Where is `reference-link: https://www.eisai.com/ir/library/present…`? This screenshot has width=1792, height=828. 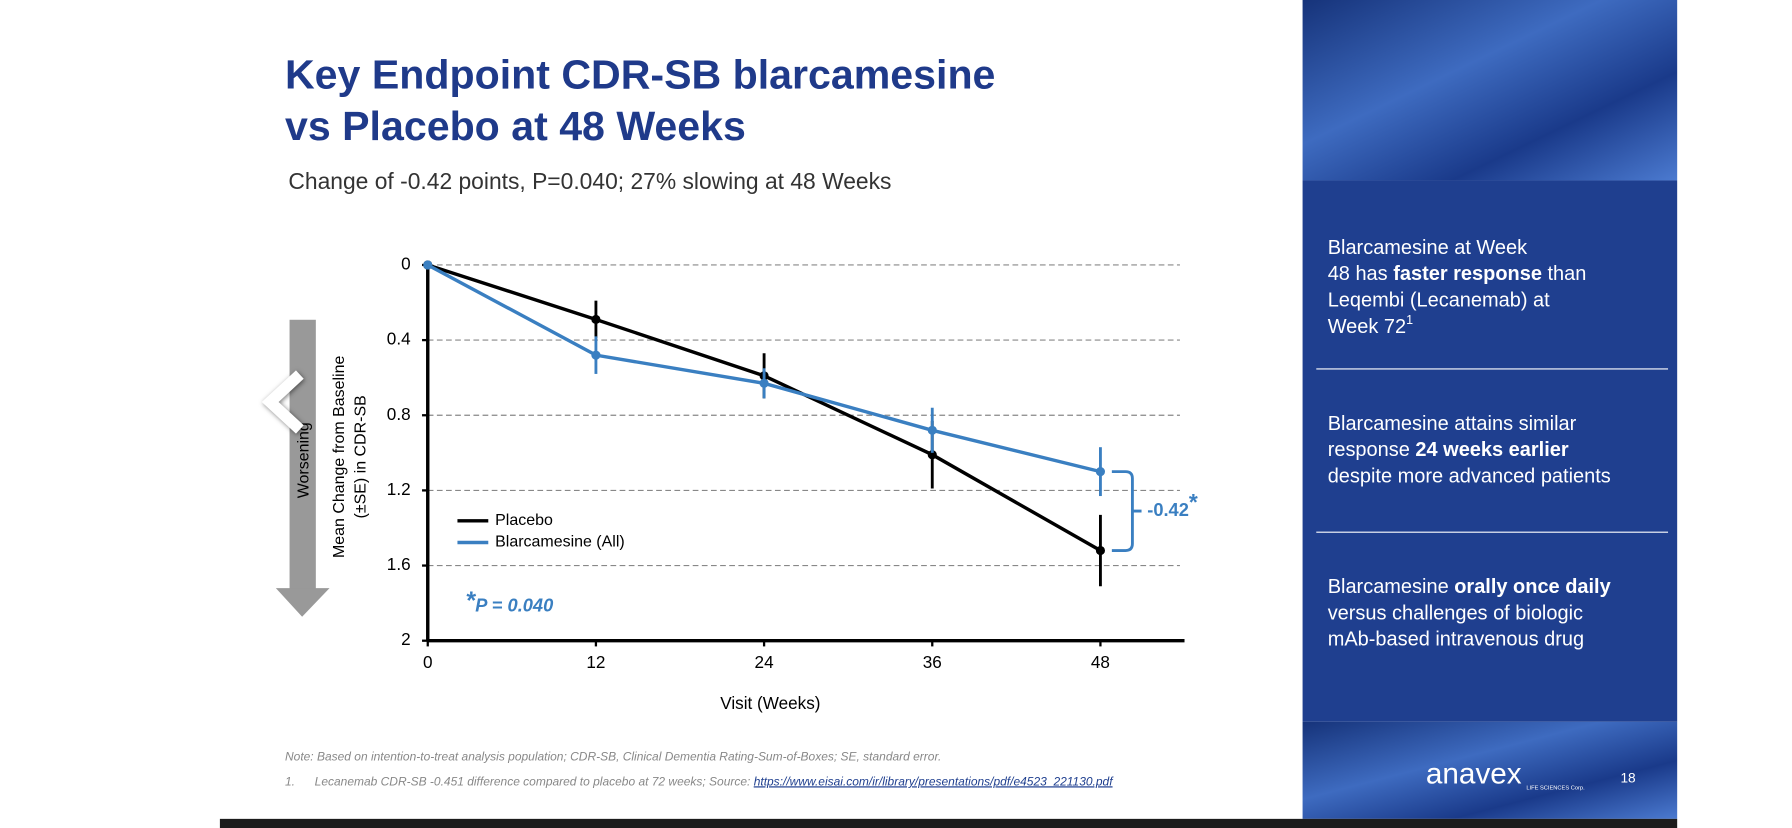 reference-link: https://www.eisai.com/ir/library/present… is located at coordinates (934, 781).